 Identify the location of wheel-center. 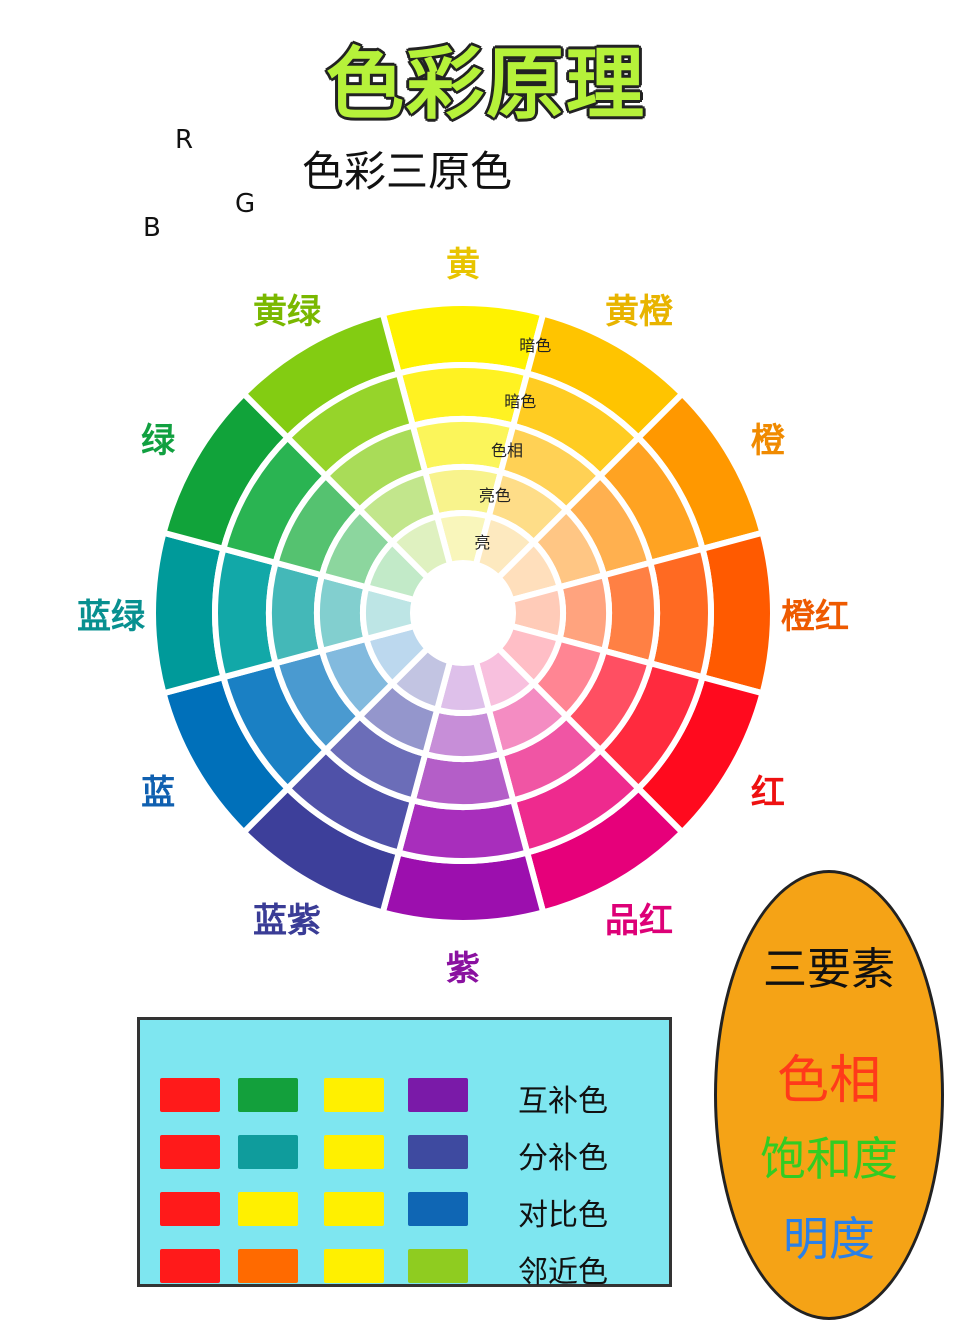
(463, 613).